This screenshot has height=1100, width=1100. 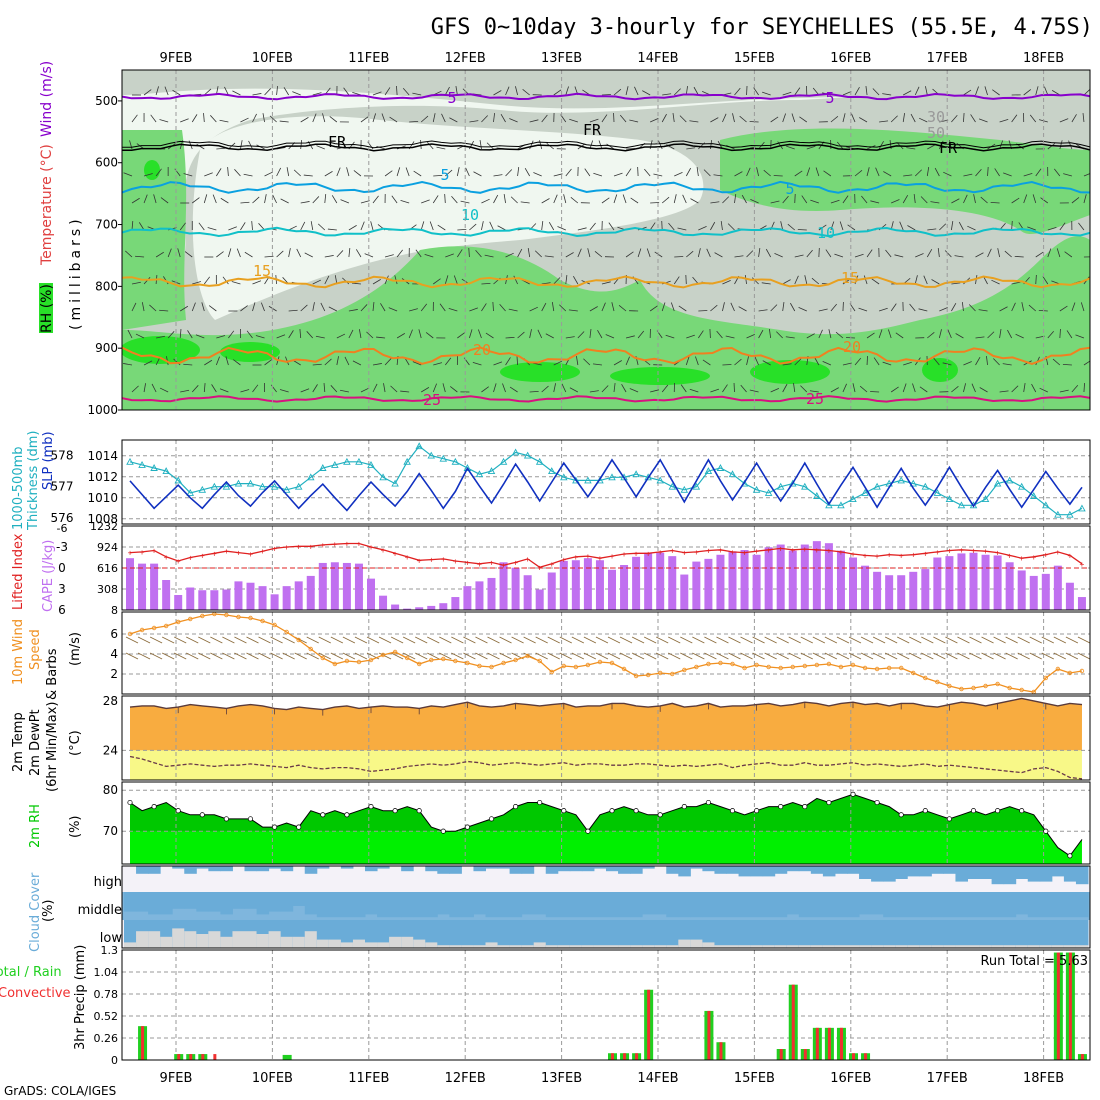 What do you see at coordinates (606, 1005) in the screenshot?
I see `precip-frame` at bounding box center [606, 1005].